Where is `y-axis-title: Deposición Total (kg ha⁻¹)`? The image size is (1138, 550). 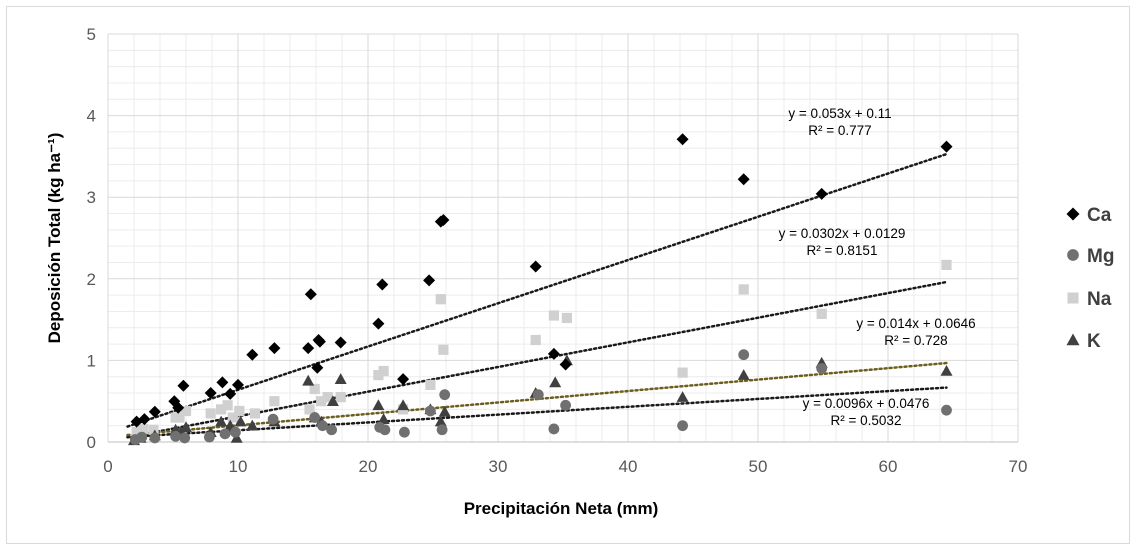
y-axis-title: Deposición Total (kg ha⁻¹) is located at coordinates (54, 238).